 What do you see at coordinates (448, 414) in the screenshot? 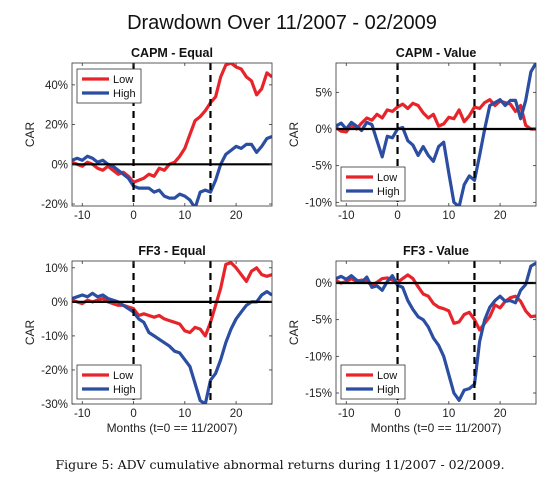
I see `panel-ff3-value-xtick-label: 10` at bounding box center [448, 414].